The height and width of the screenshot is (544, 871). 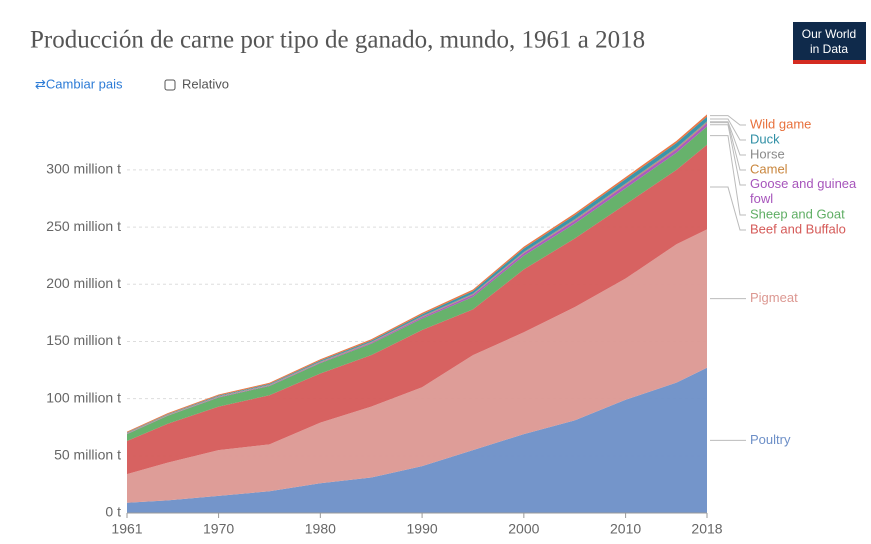 I want to click on y-tick-label: 0 t, so click(x=113, y=512).